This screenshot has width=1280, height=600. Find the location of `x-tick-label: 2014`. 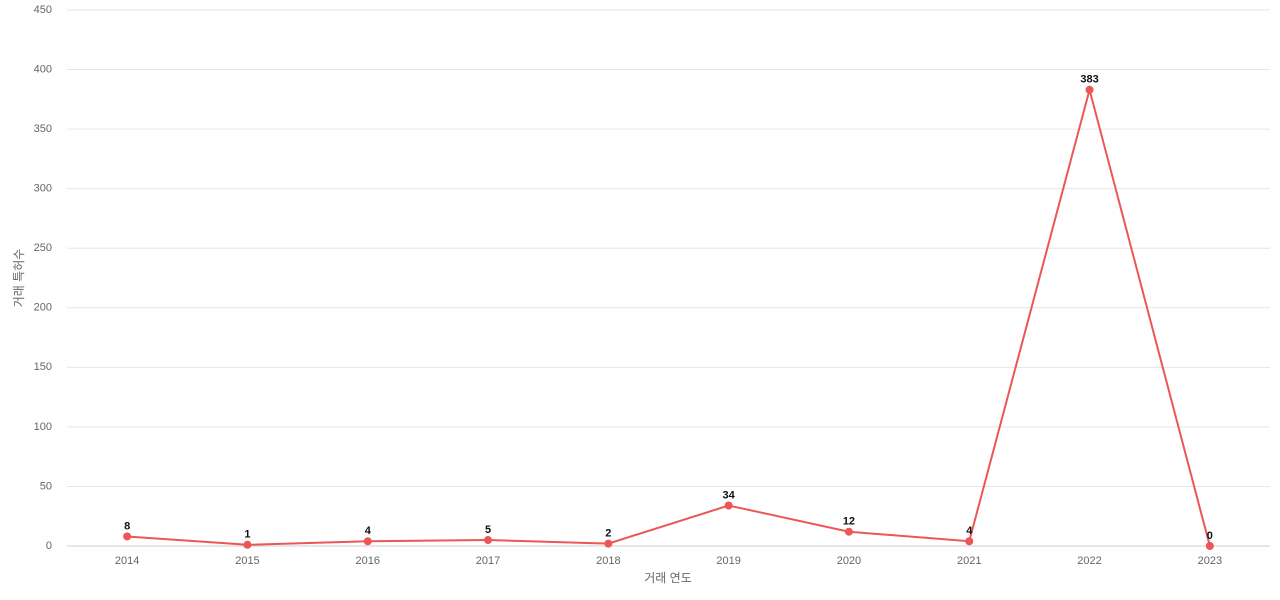

x-tick-label: 2014 is located at coordinates (127, 561).